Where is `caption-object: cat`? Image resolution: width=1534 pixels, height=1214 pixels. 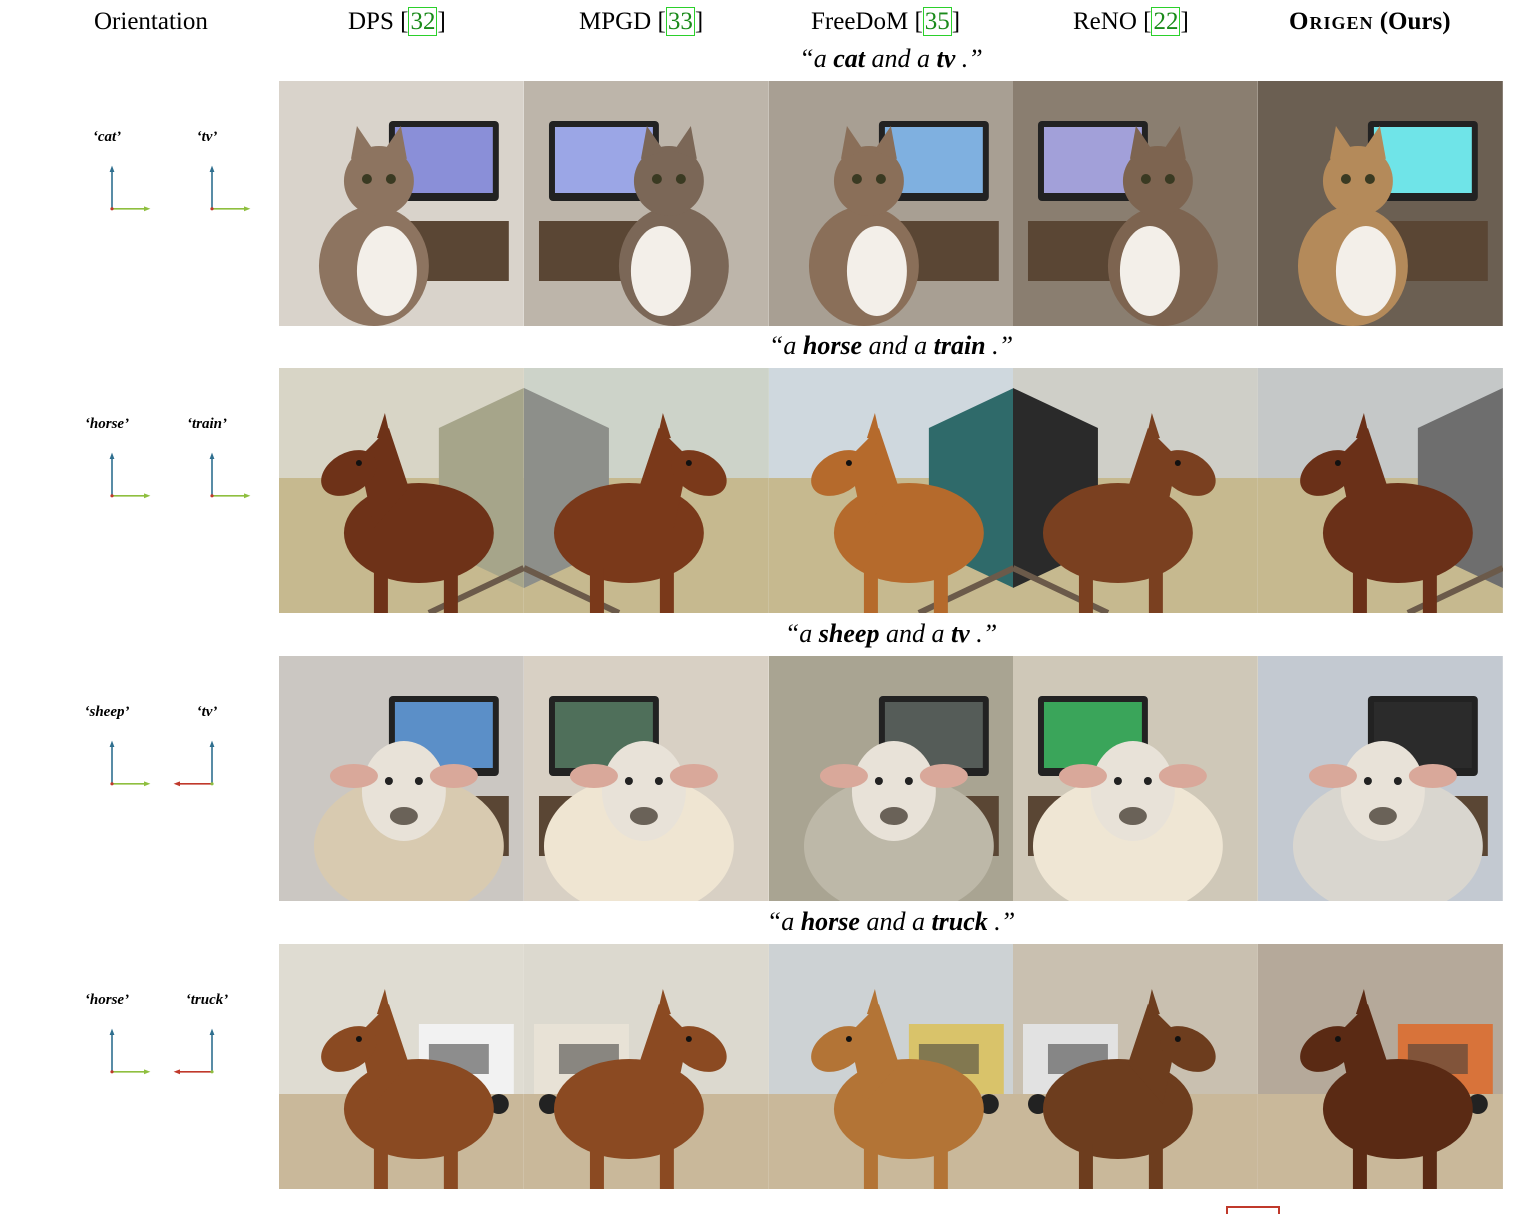
caption-object: cat is located at coordinates (849, 58).